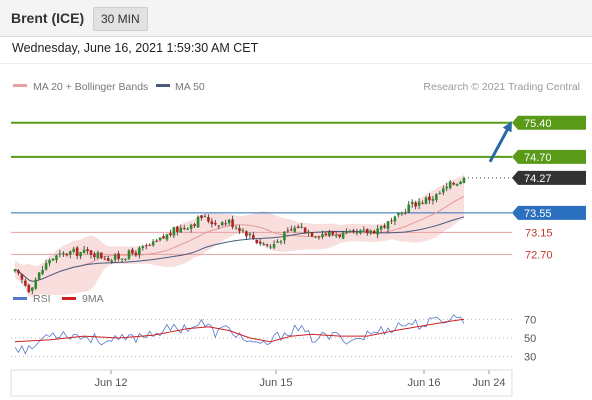 This screenshot has width=592, height=400. What do you see at coordinates (69, 298) in the screenshot?
I see `legend-swatch-9ma` at bounding box center [69, 298].